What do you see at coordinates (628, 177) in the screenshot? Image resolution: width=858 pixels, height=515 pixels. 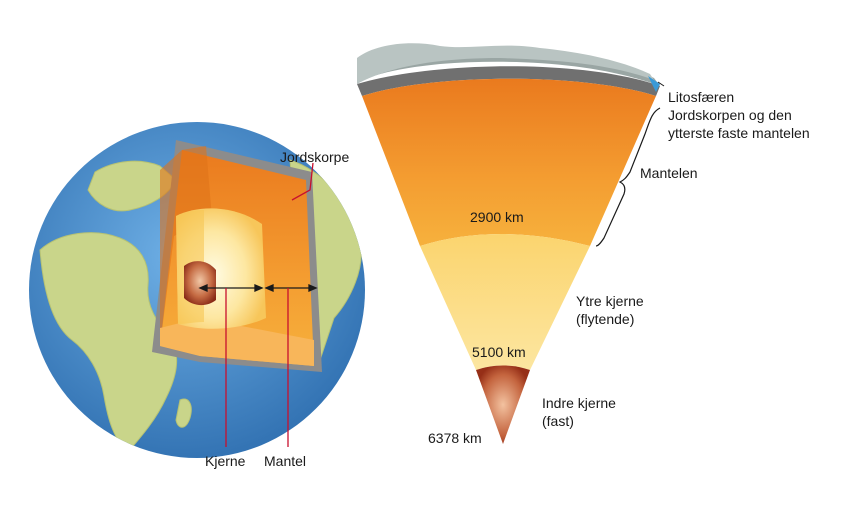 I see `mantle-bracket` at bounding box center [628, 177].